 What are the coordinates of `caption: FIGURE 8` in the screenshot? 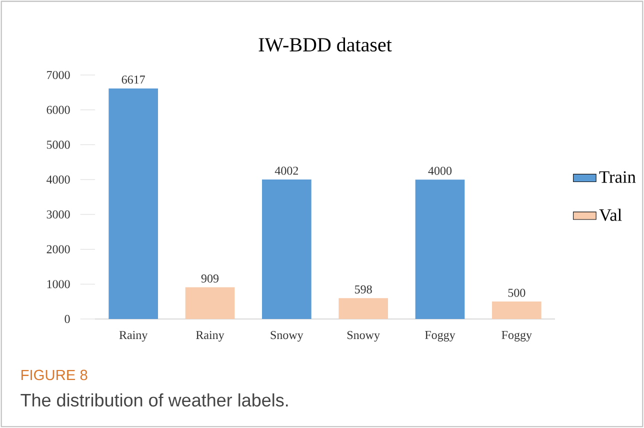 It's located at (54, 375).